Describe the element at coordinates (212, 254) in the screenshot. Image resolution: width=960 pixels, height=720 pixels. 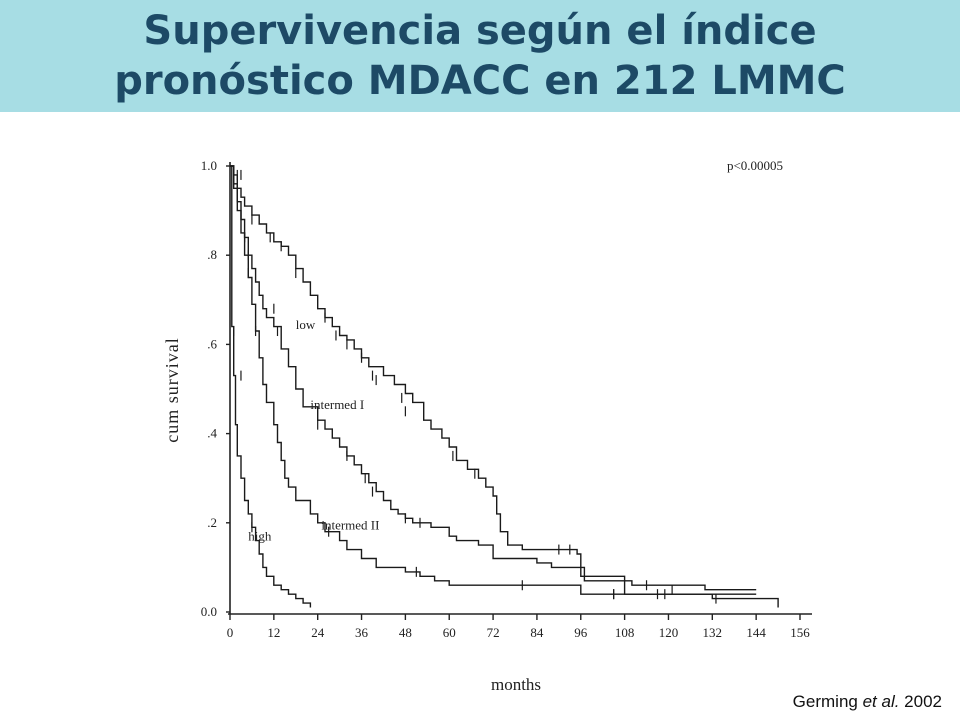
I see `y-tick-label-1: .8` at that location.